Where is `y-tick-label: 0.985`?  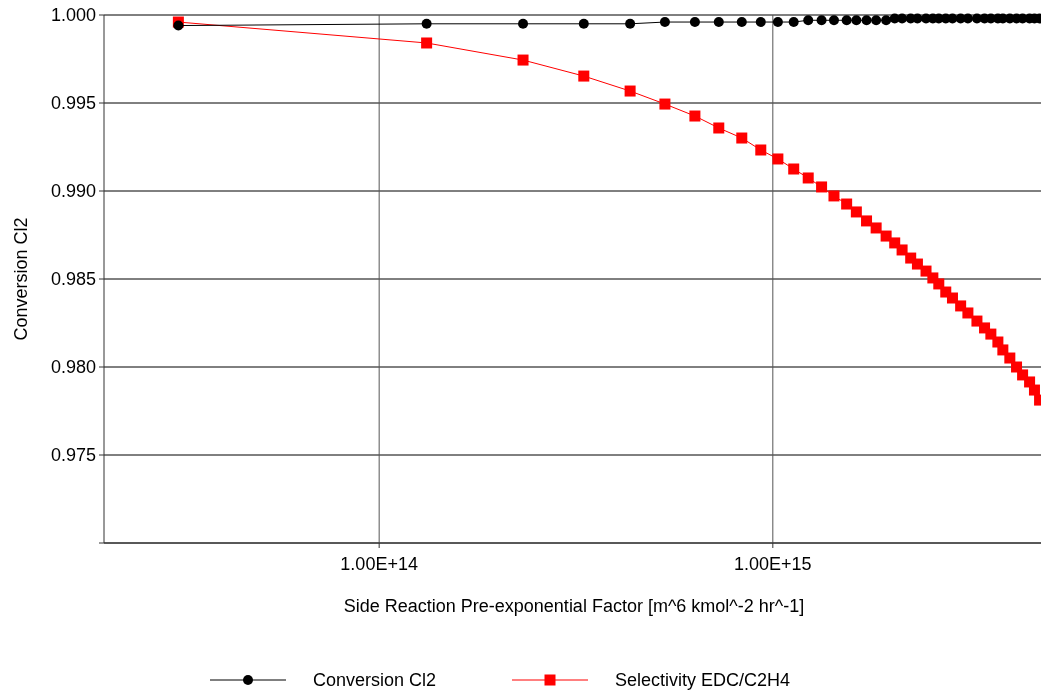
y-tick-label: 0.985 is located at coordinates (73, 279).